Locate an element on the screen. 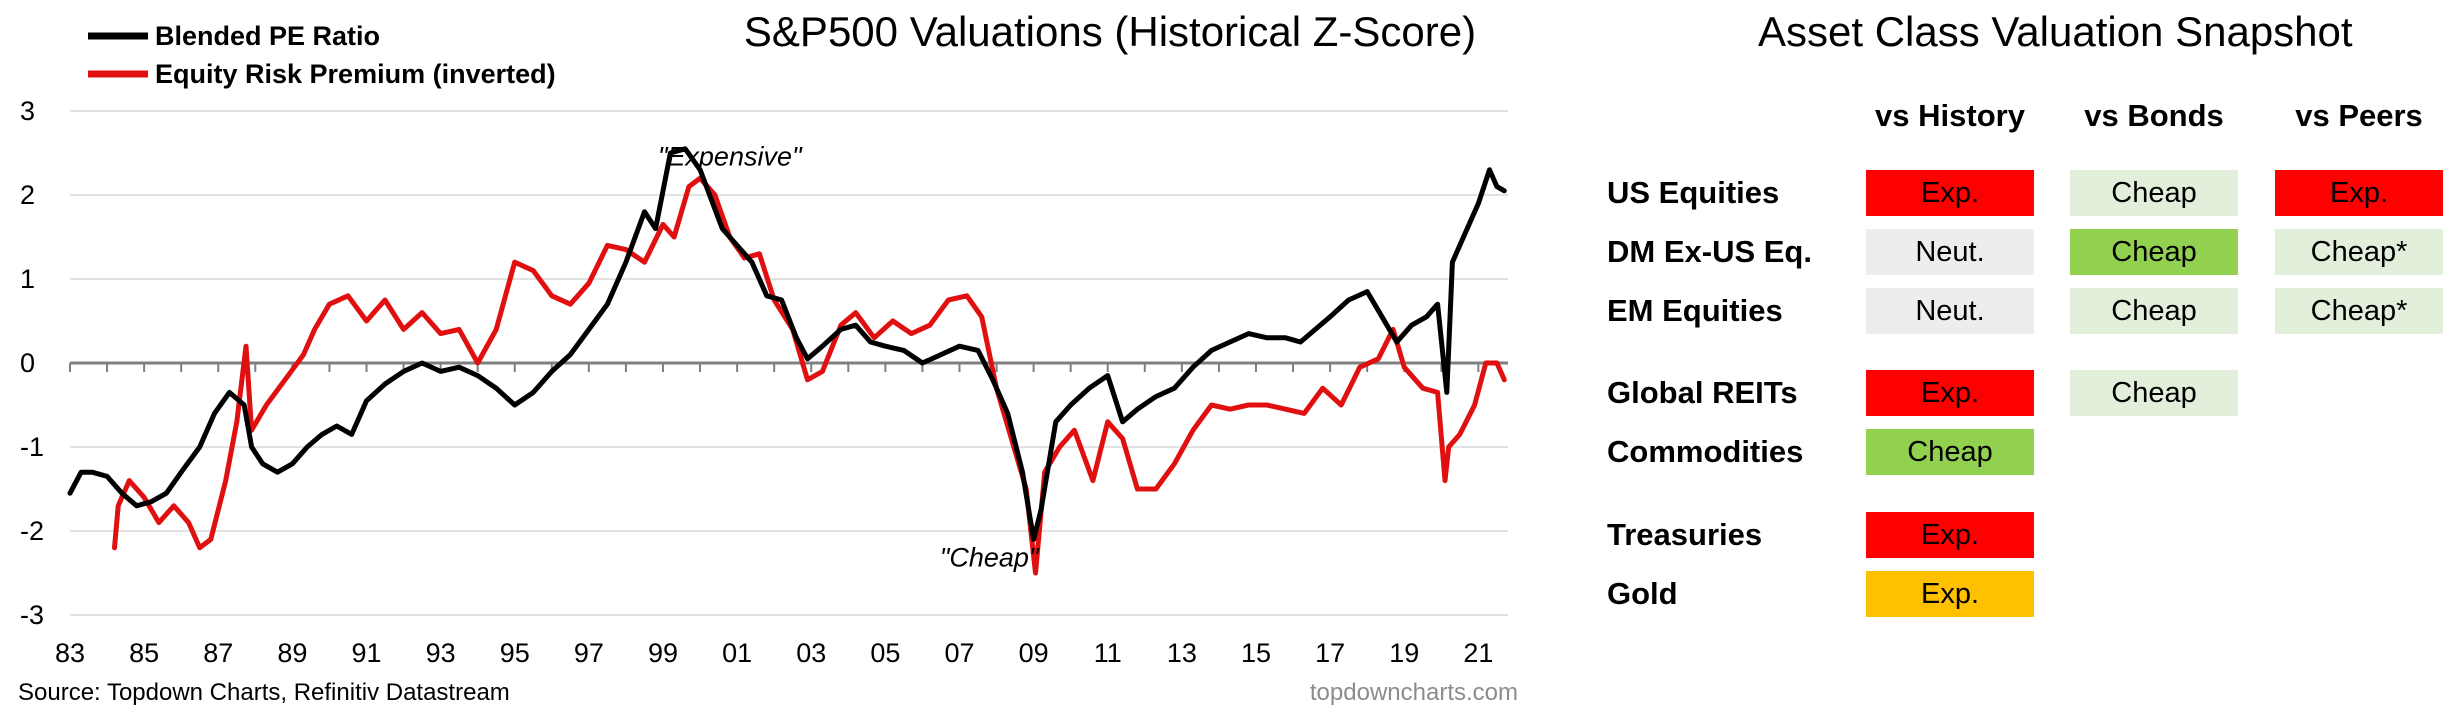 The height and width of the screenshot is (715, 2452). x-tick-label: 01 is located at coordinates (737, 653).